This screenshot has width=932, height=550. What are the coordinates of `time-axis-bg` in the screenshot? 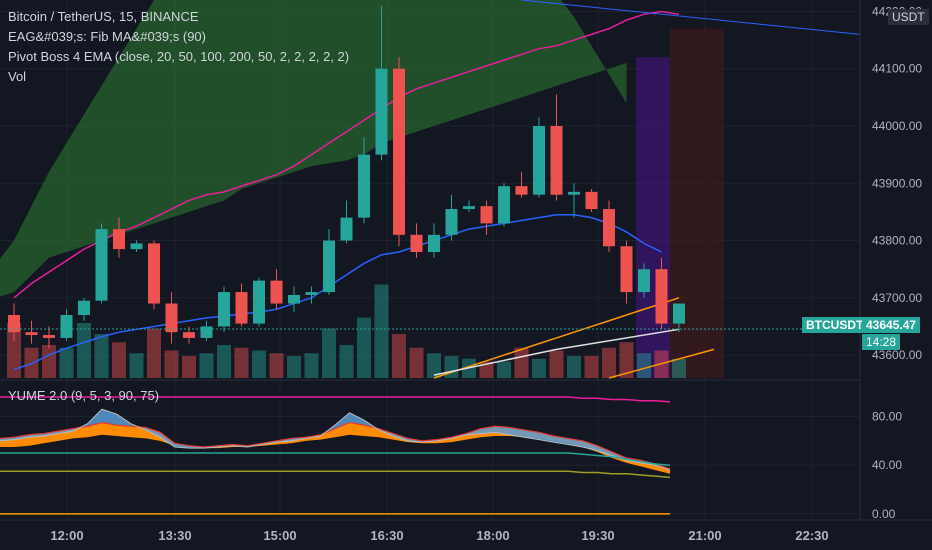 It's located at (466, 535).